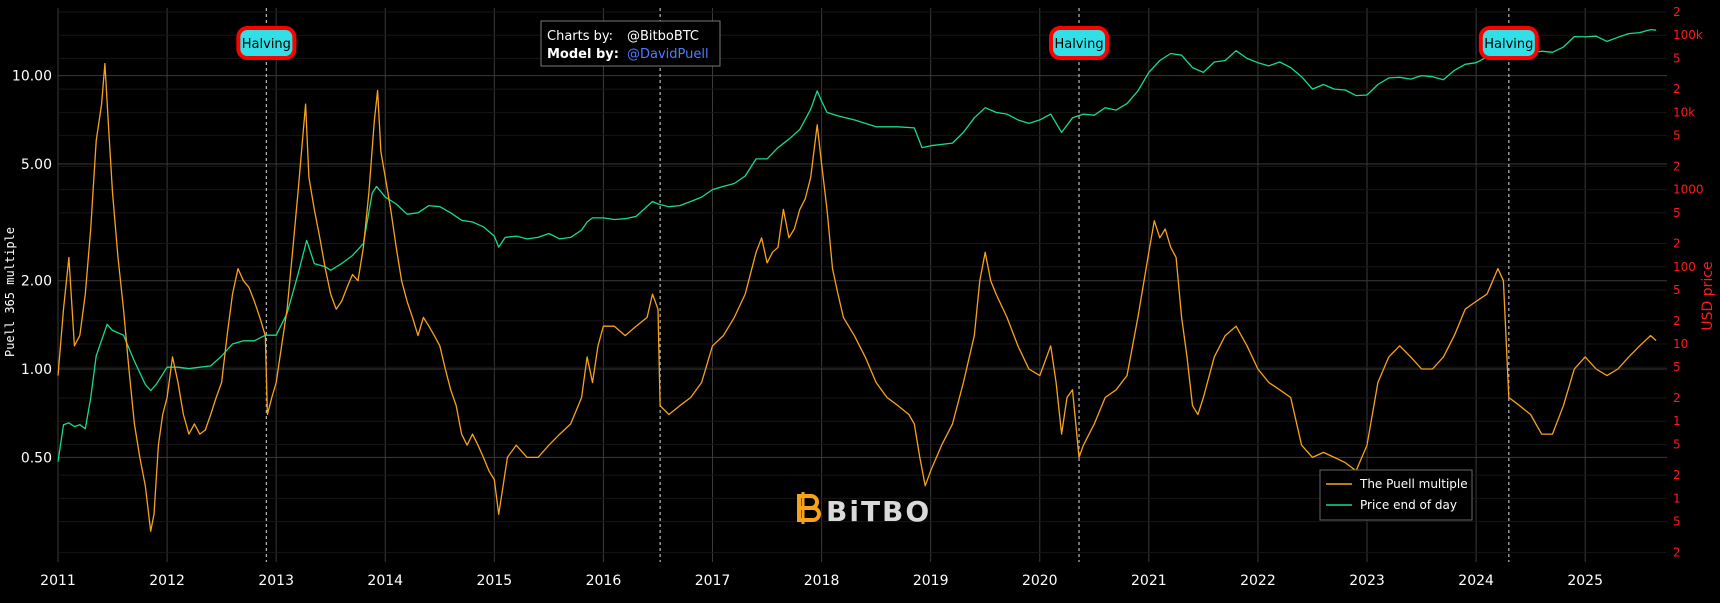 The height and width of the screenshot is (603, 1720). What do you see at coordinates (32, 268) in the screenshot?
I see `y-axis-left: 0.50 1.00 2.00 5.00 10.00` at bounding box center [32, 268].